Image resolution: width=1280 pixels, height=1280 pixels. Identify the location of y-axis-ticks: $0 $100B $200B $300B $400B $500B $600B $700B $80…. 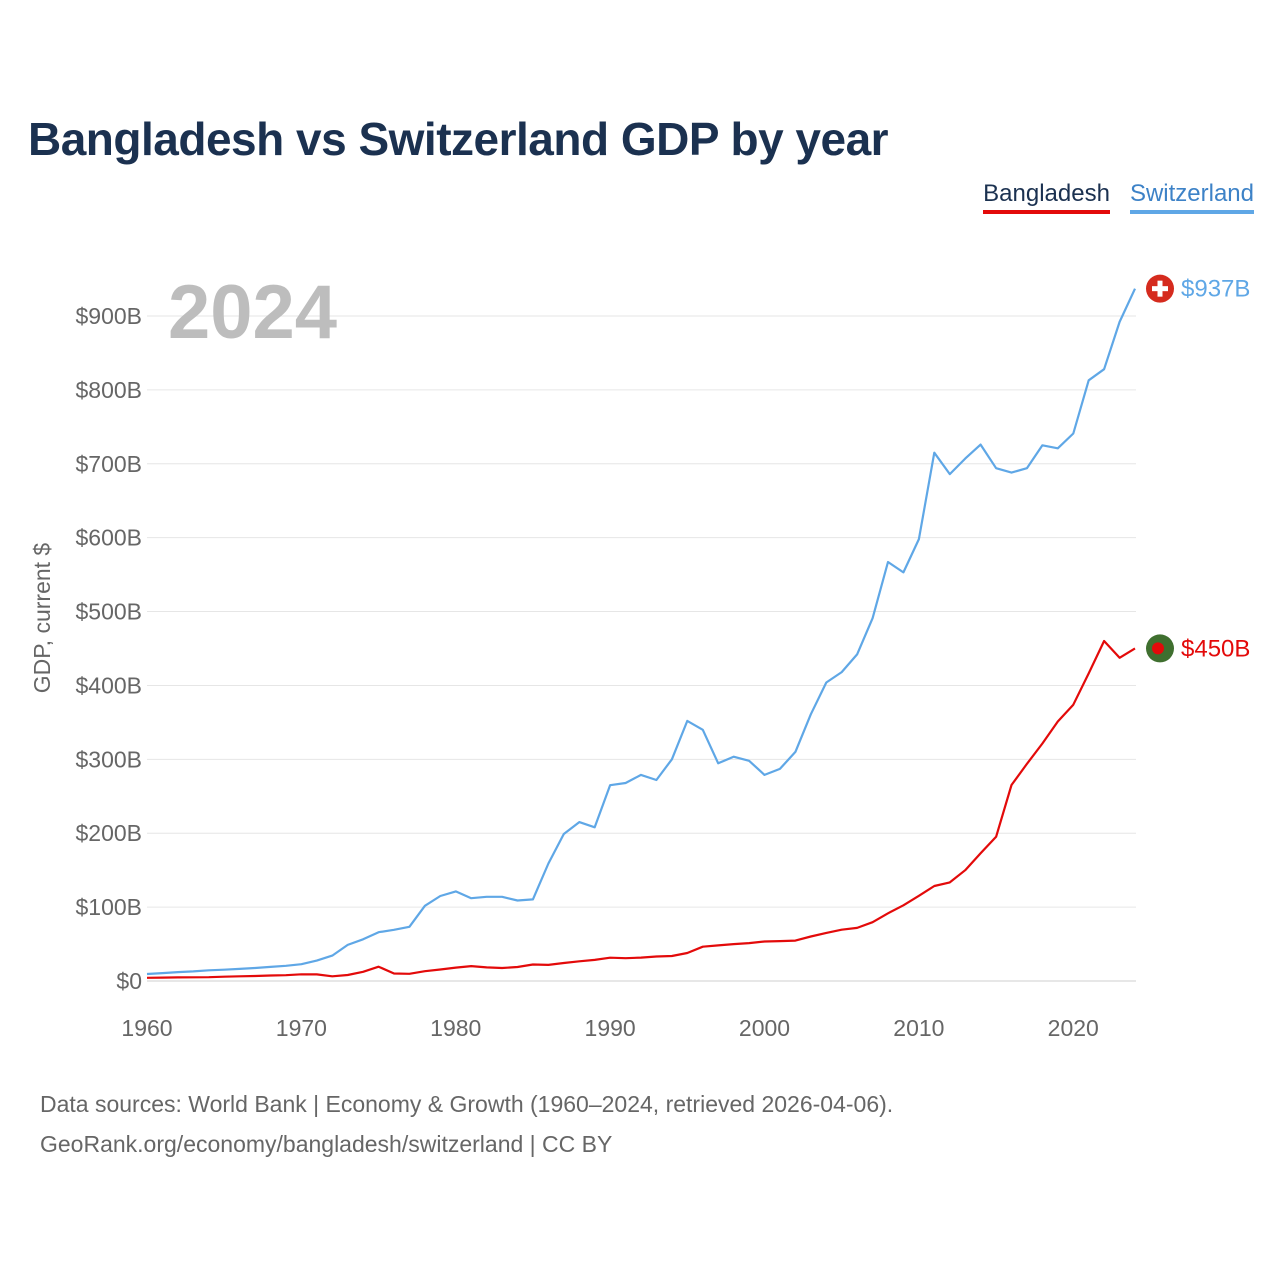
(108, 648).